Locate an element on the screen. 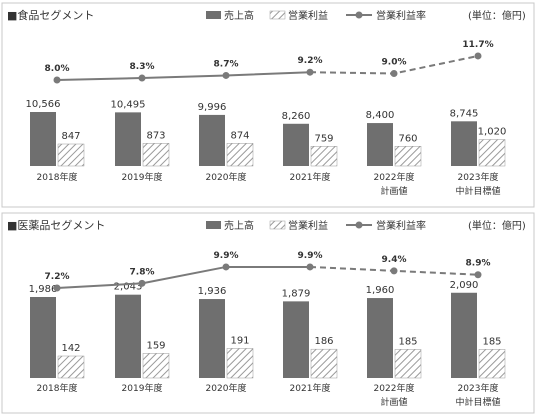  sales-value-label: 9,996 is located at coordinates (212, 107).